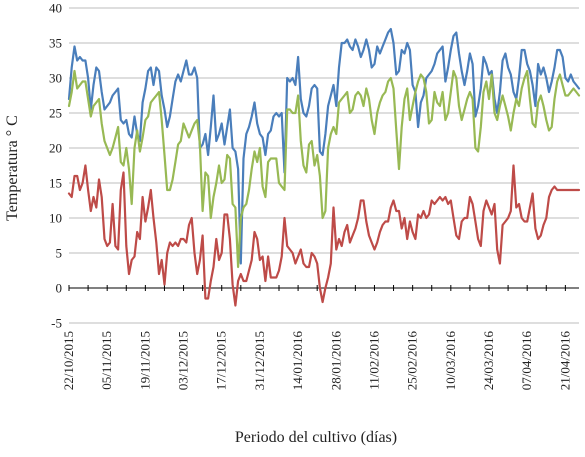 This screenshot has height=457, width=585. I want to click on y-tick-label: 0, so click(59, 288).